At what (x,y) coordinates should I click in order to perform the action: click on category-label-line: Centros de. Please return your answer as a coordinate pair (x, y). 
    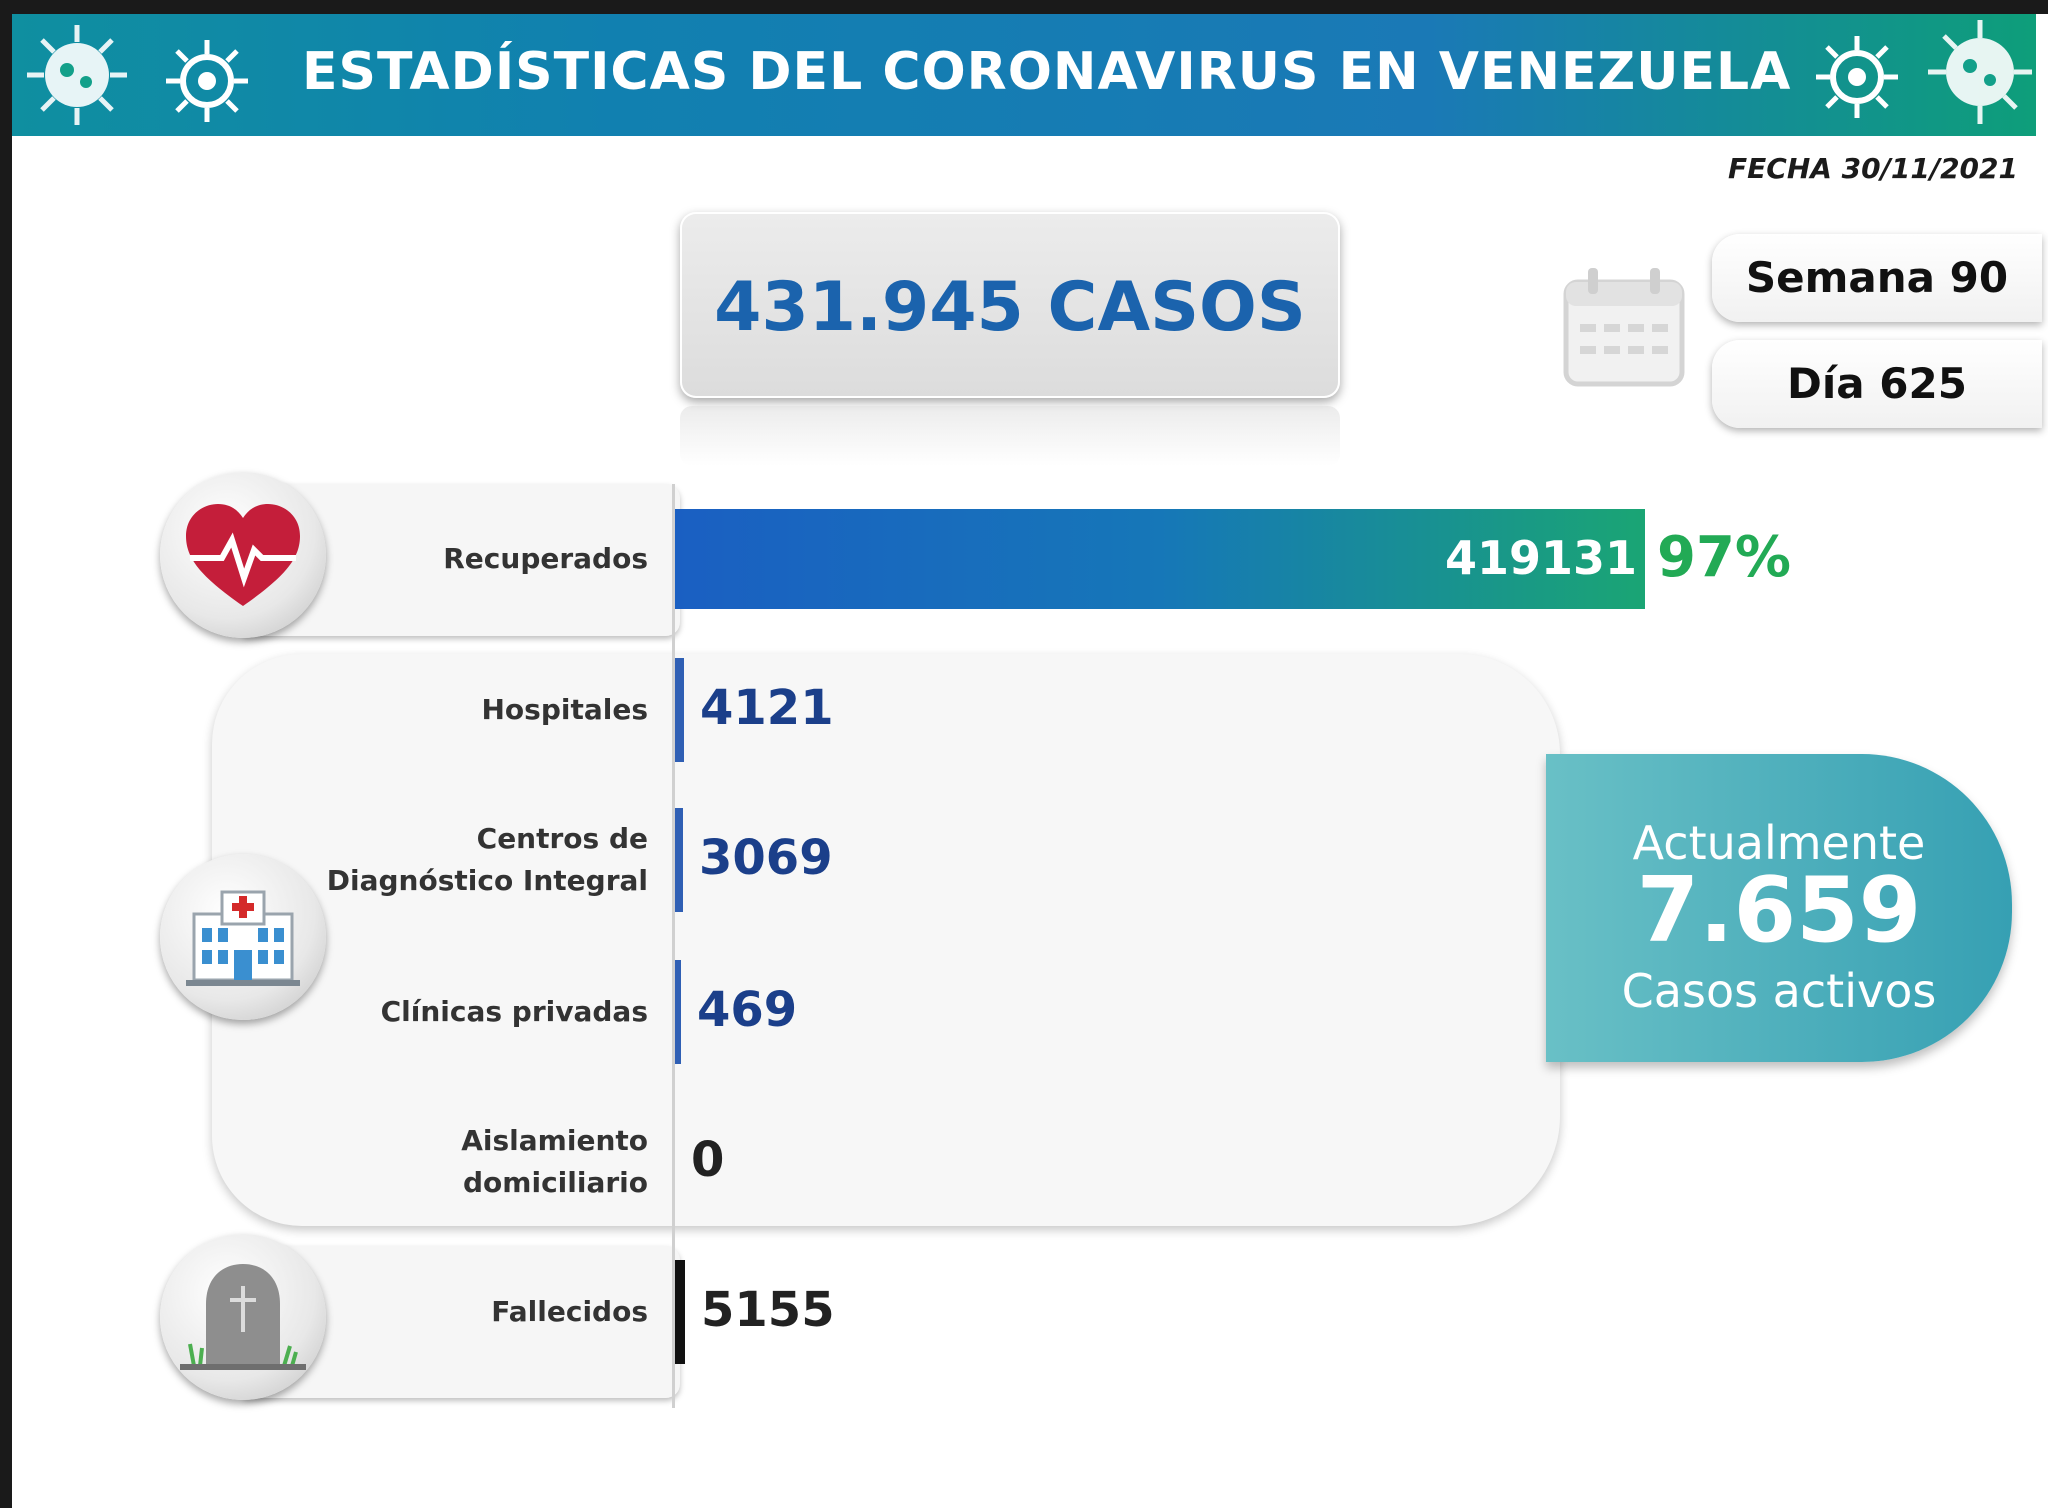
    Looking at the image, I should click on (562, 838).